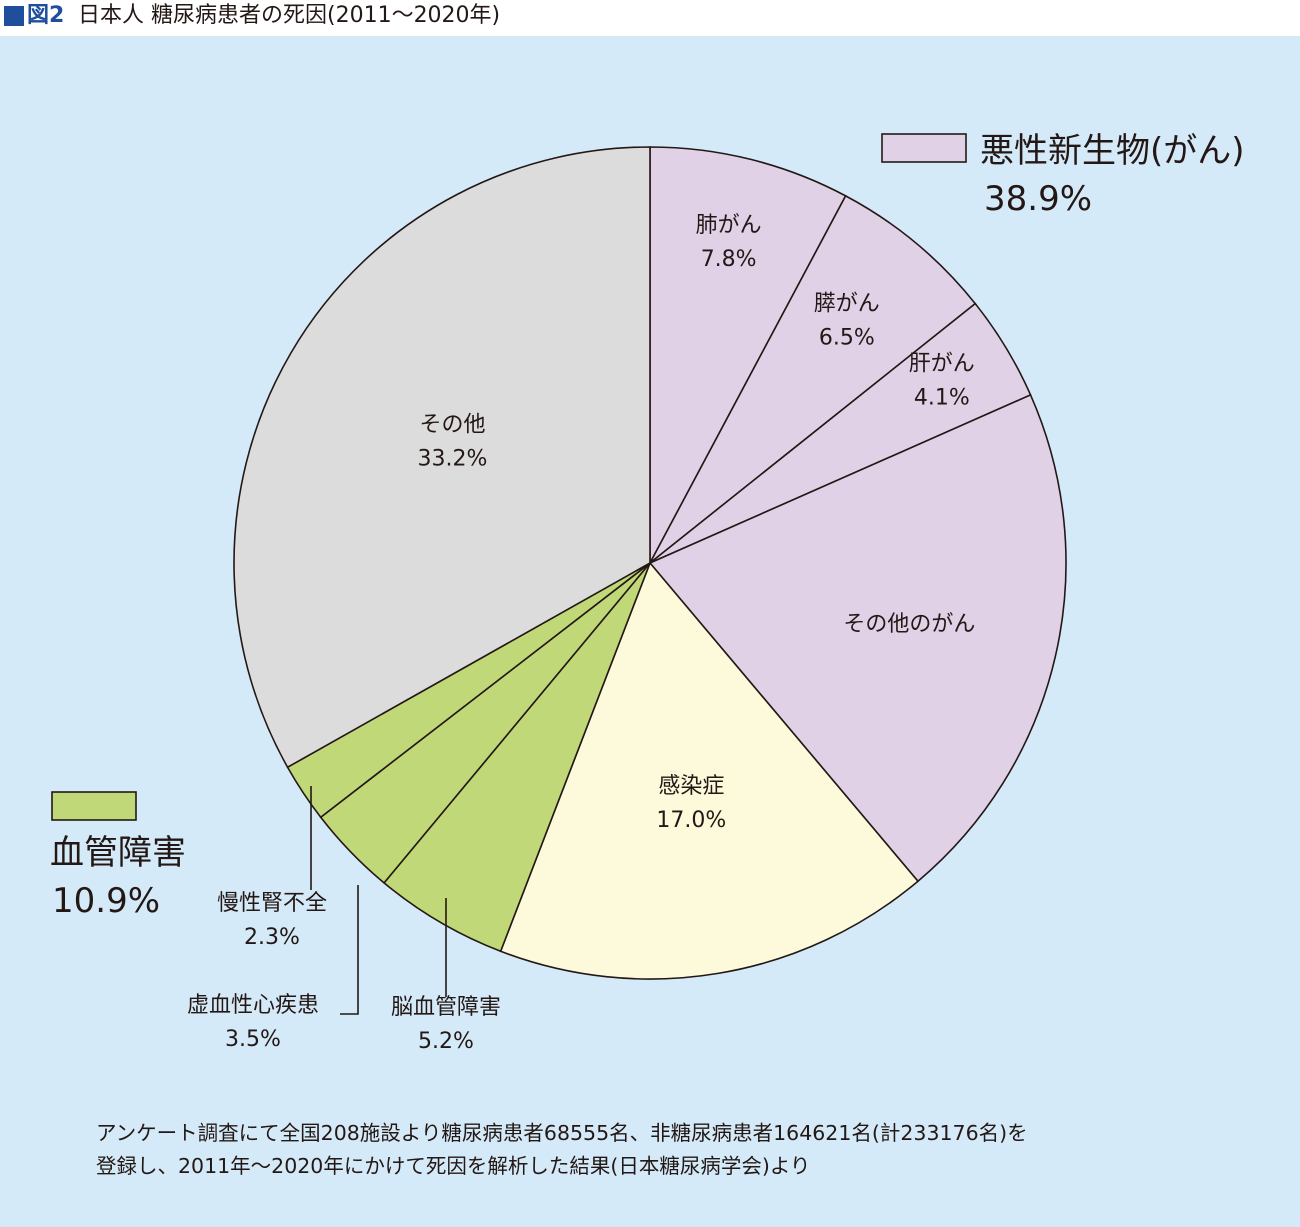  I want to click on leader-line, so click(349, 950).